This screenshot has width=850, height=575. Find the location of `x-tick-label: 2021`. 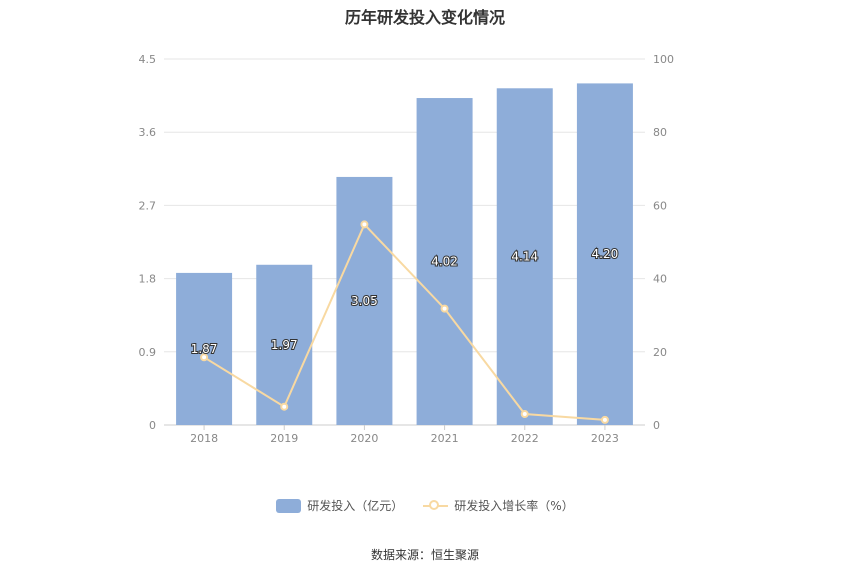

x-tick-label: 2021 is located at coordinates (445, 438).